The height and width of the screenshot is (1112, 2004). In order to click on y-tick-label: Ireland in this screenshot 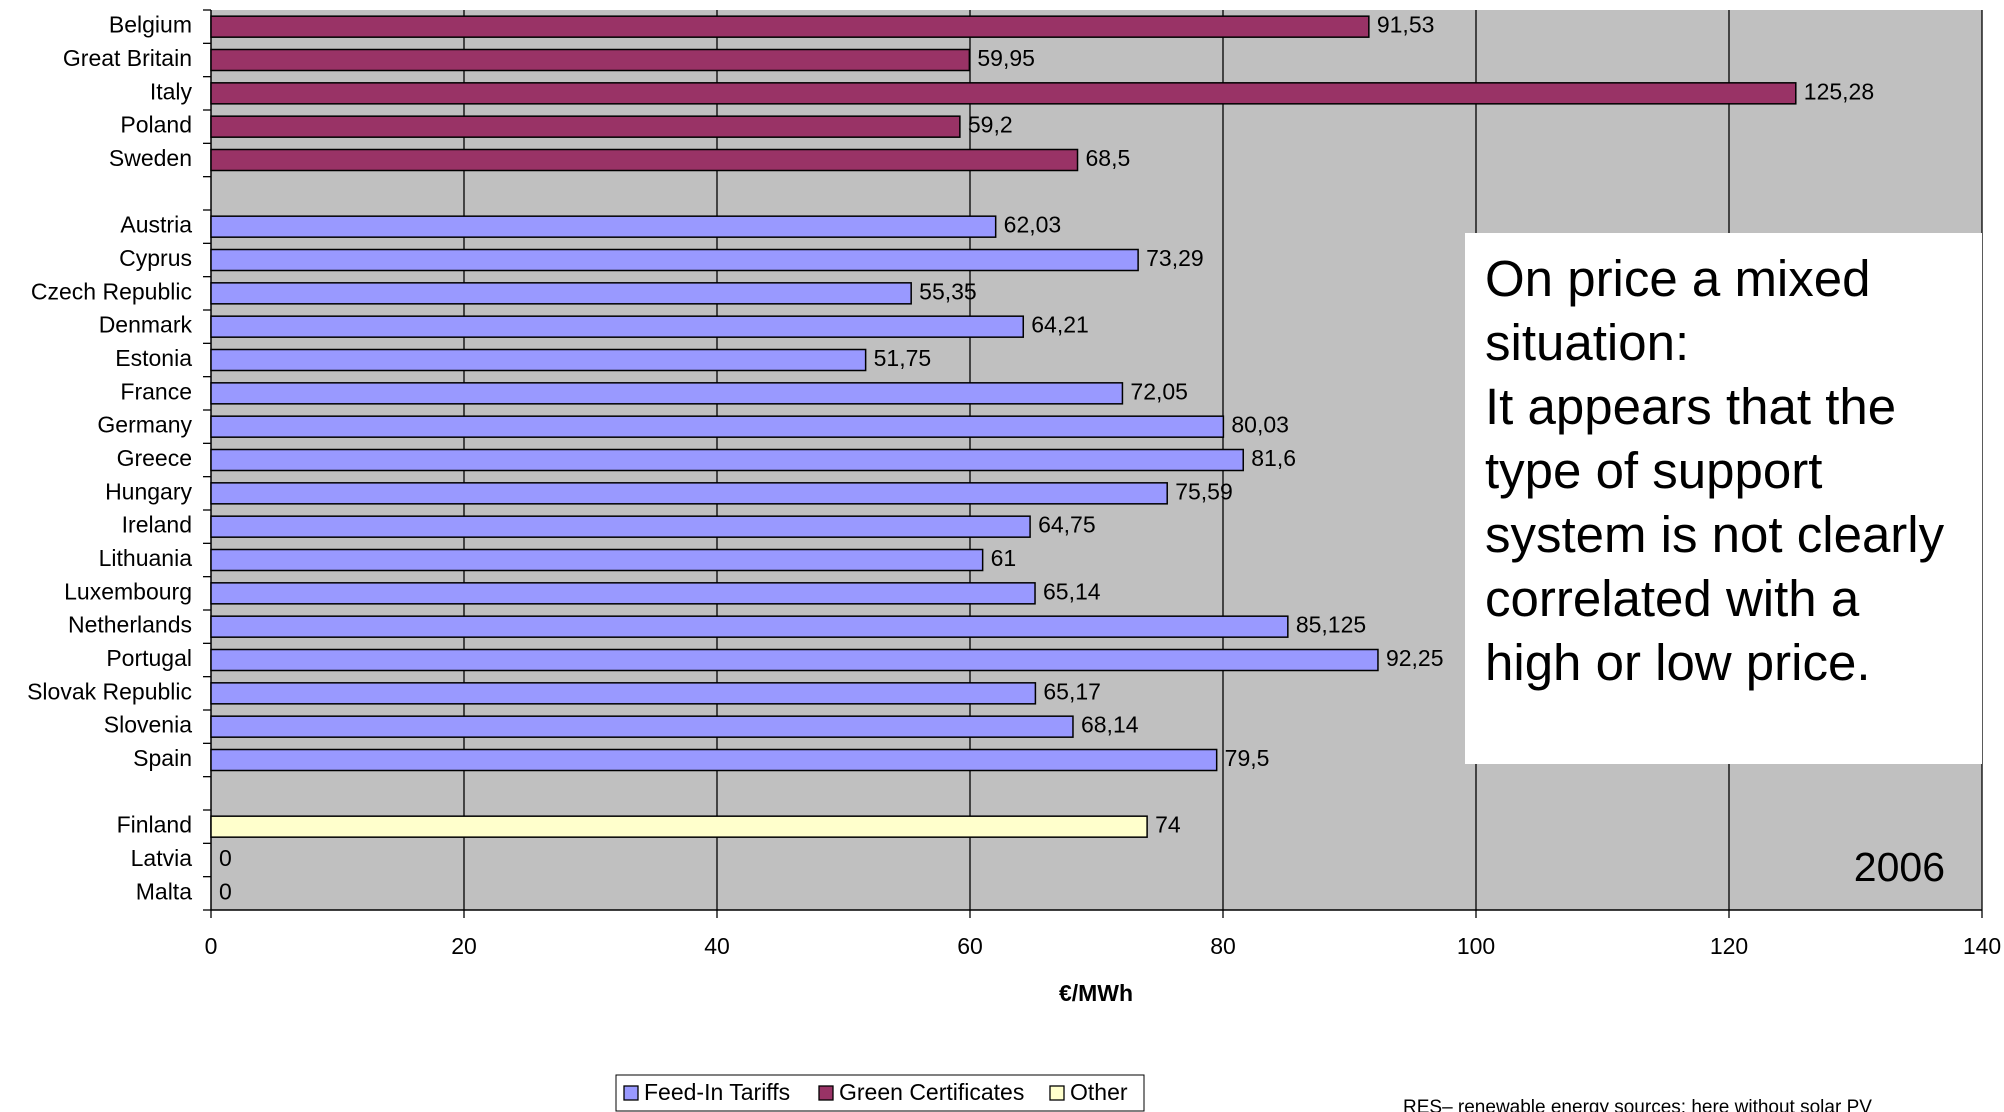, I will do `click(157, 525)`.